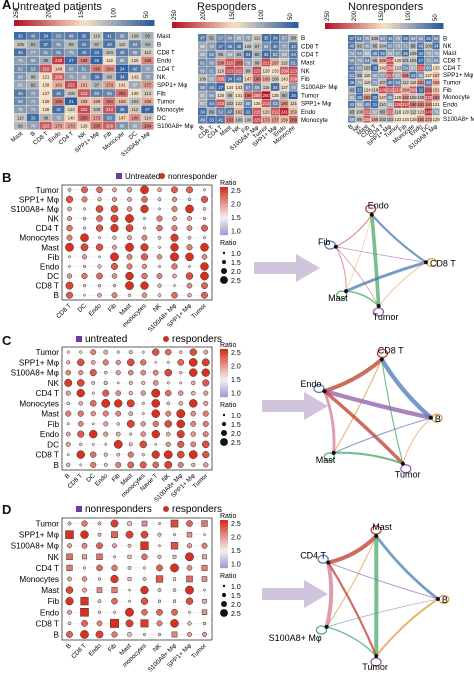 The width and height of the screenshot is (474, 681). What do you see at coordinates (374, 104) in the screenshot?
I see `heatmap-value: 31` at bounding box center [374, 104].